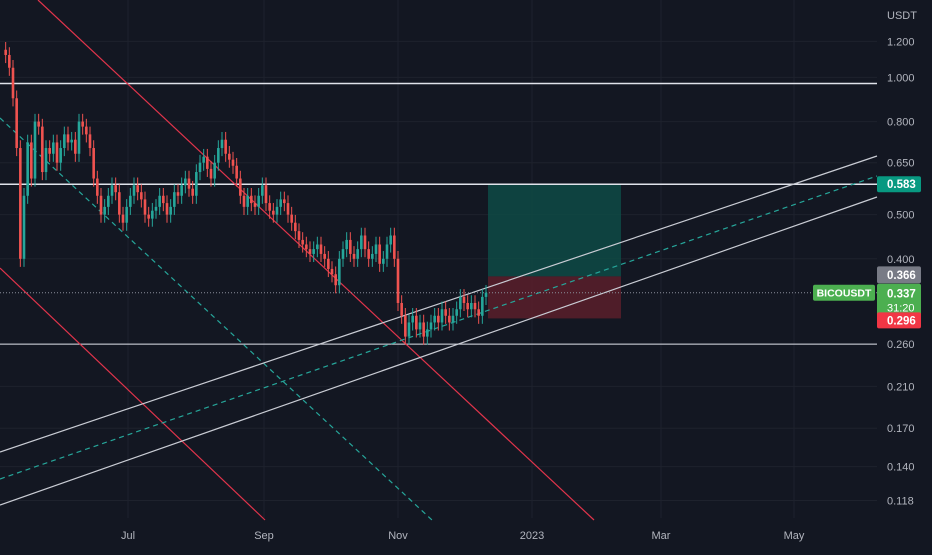 This screenshot has height=555, width=932. I want to click on reference-price-tag-bg, so click(899, 275).